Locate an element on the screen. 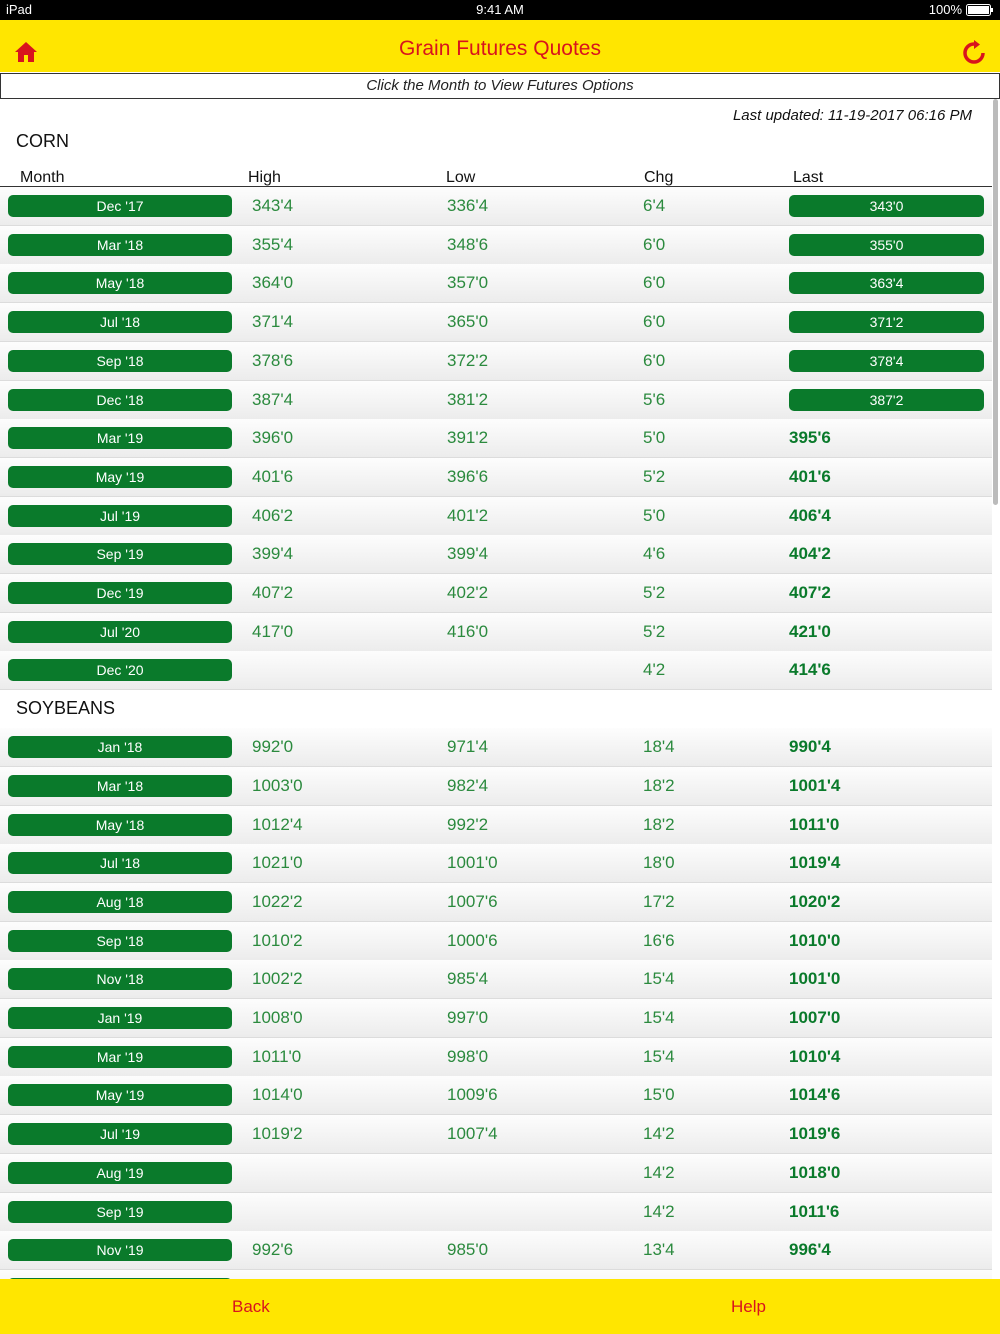  quote-row: Sep '19 14'2 1011'6 is located at coordinates (496, 1212).